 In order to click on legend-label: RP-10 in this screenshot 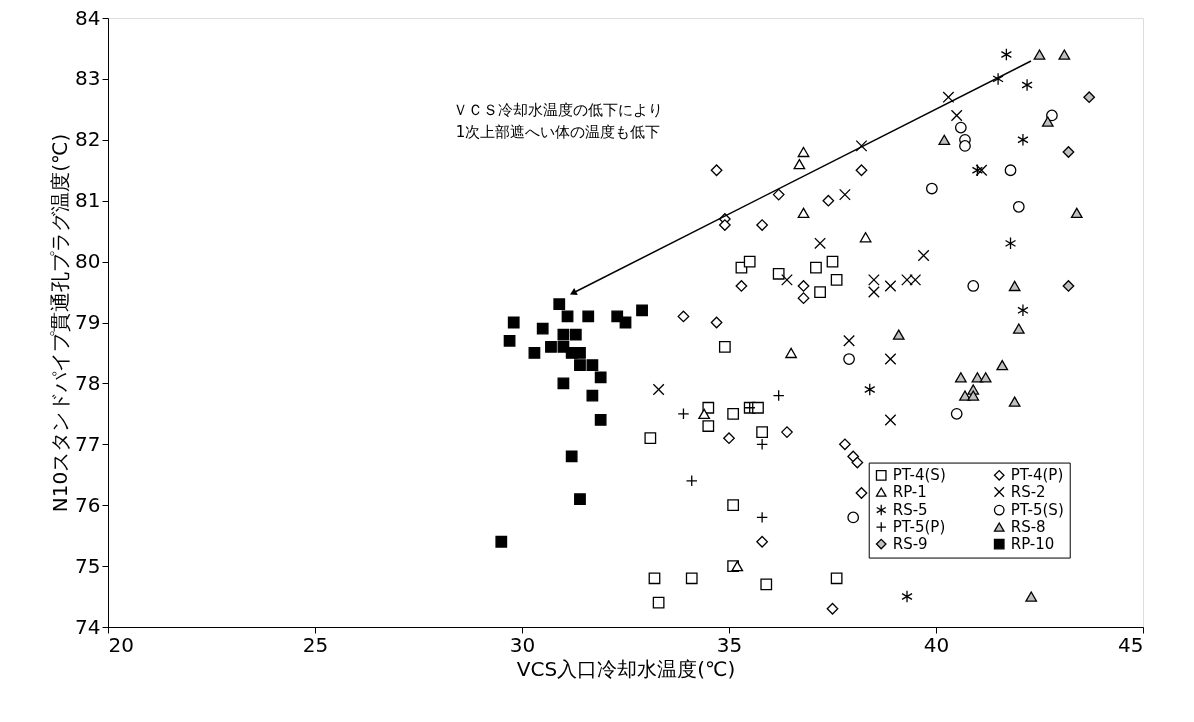, I will do `click(1032, 544)`.